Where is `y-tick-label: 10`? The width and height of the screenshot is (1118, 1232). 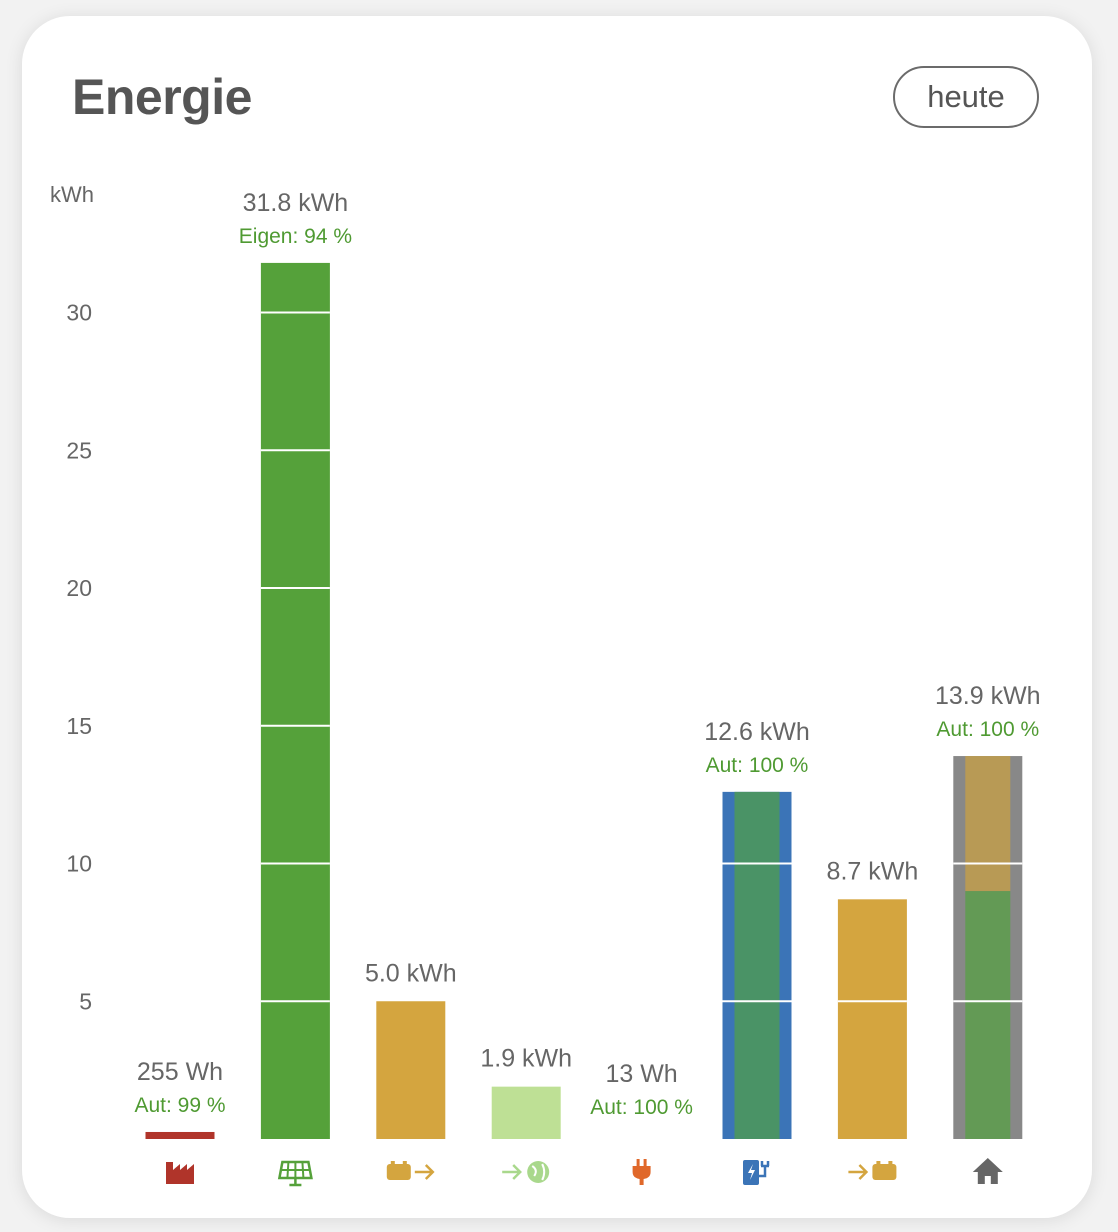 y-tick-label: 10 is located at coordinates (79, 864).